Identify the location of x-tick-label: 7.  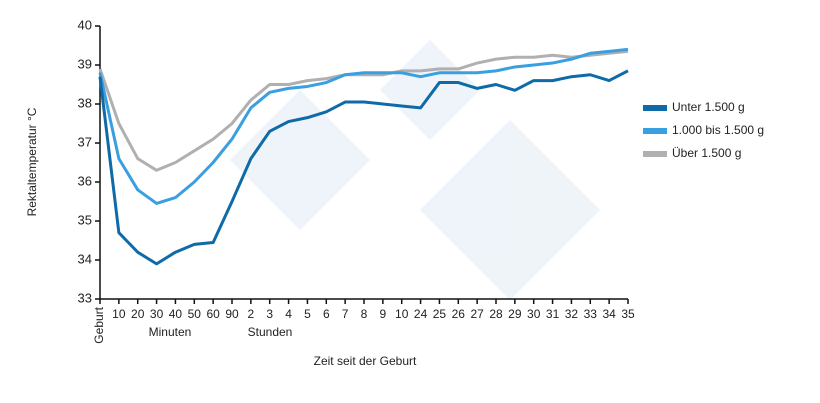
(345, 314).